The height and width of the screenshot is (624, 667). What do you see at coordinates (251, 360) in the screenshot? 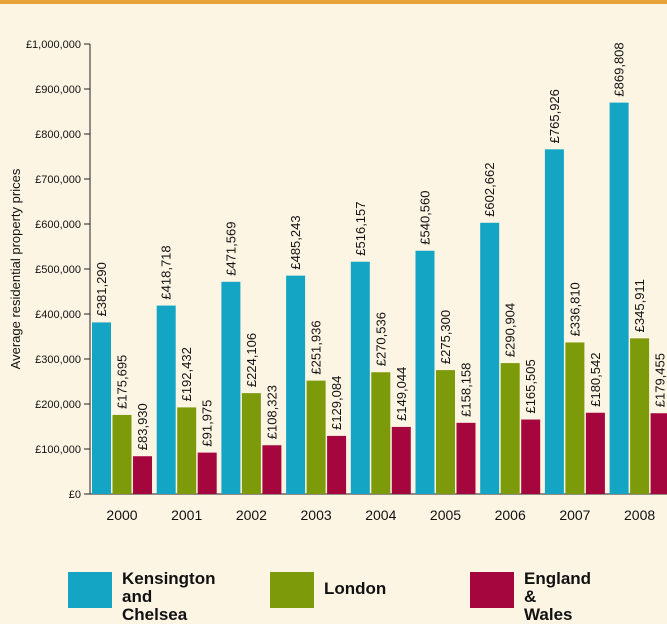
I see `bar-value-label: £224,106` at bounding box center [251, 360].